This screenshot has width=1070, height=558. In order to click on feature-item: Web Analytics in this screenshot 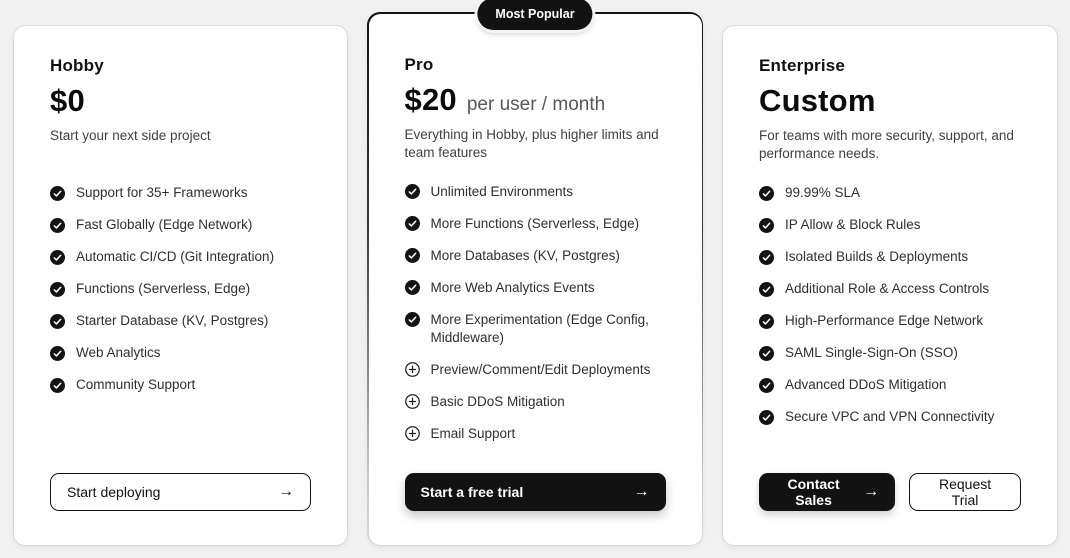, I will do `click(180, 353)`.